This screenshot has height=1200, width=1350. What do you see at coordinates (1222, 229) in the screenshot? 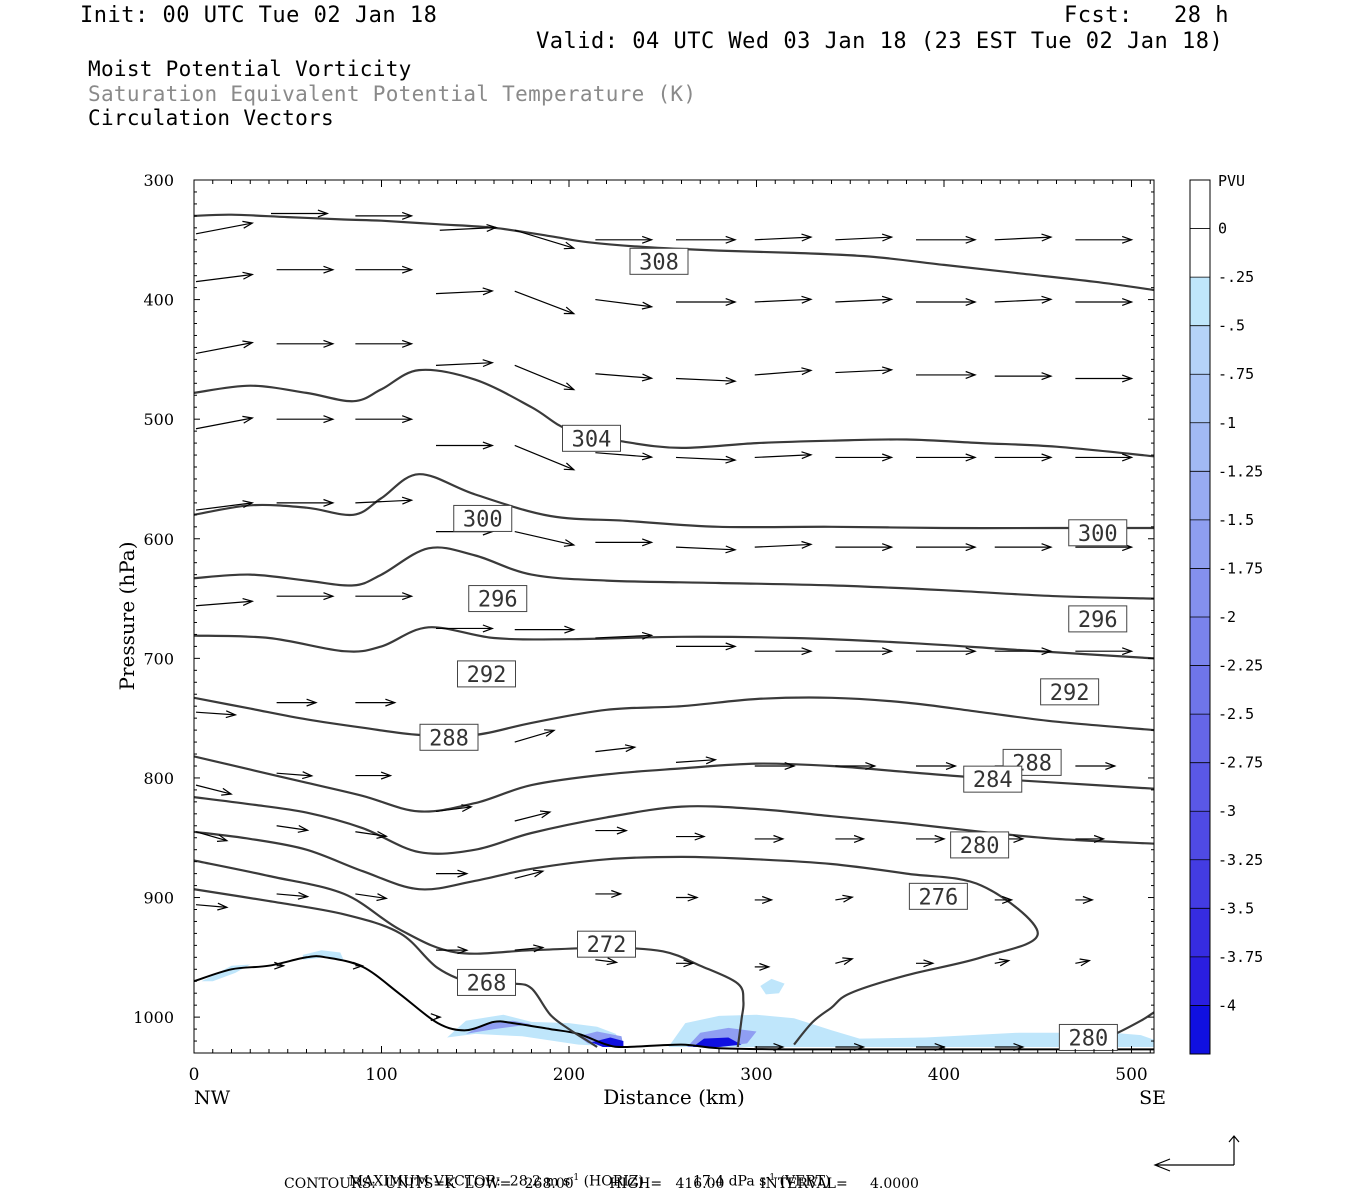
I see `colorbar-label: 0` at bounding box center [1222, 229].